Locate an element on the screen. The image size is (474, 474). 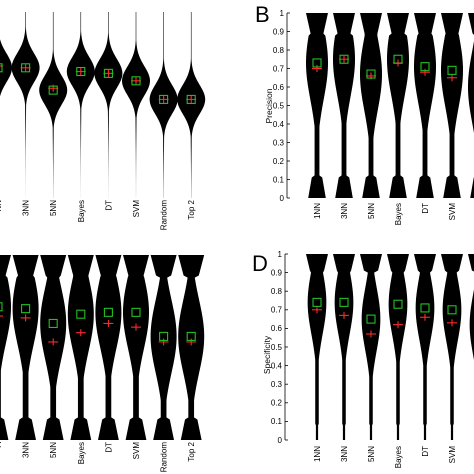
y-axis-label-b: Precision is located at coordinates (269, 105).